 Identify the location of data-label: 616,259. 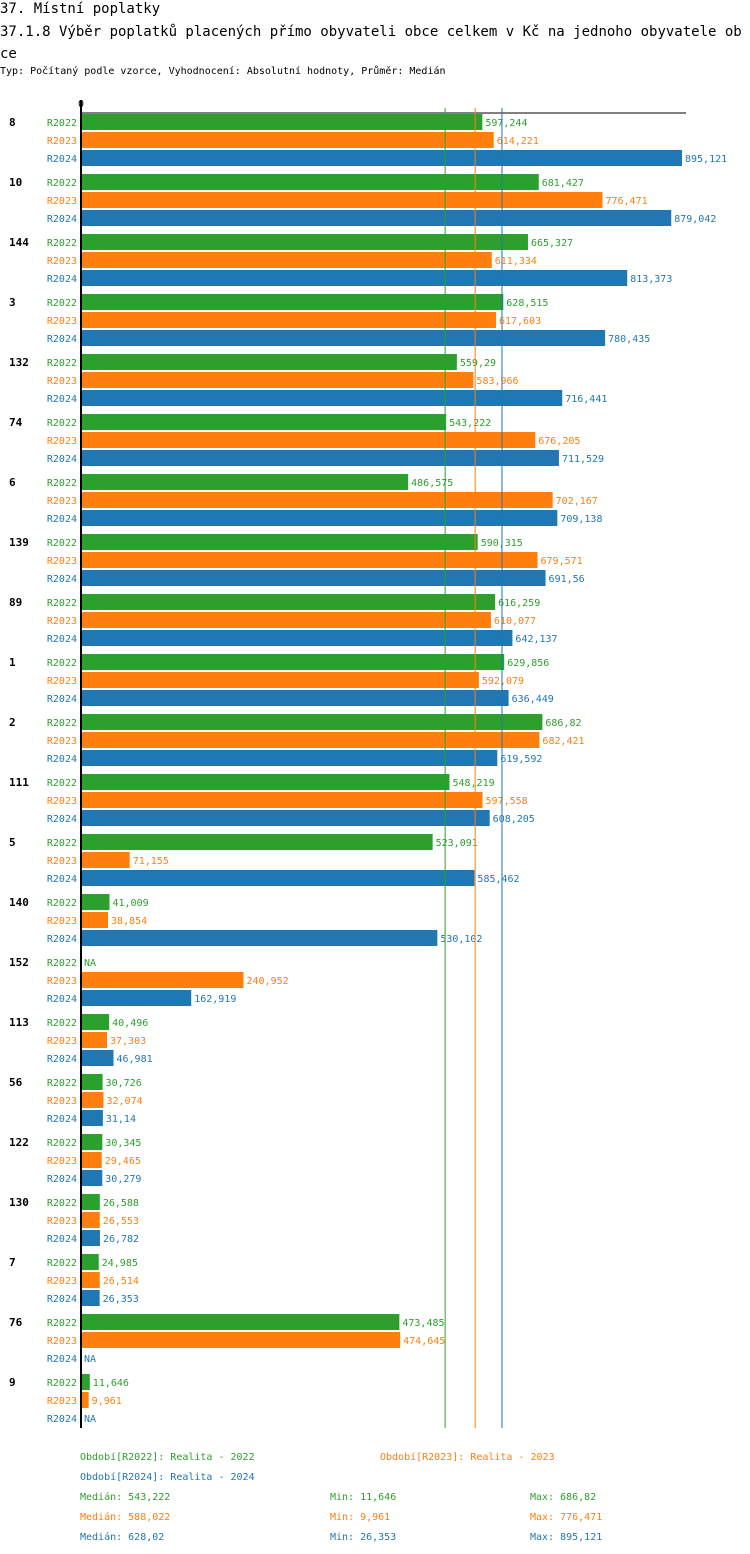
(519, 603).